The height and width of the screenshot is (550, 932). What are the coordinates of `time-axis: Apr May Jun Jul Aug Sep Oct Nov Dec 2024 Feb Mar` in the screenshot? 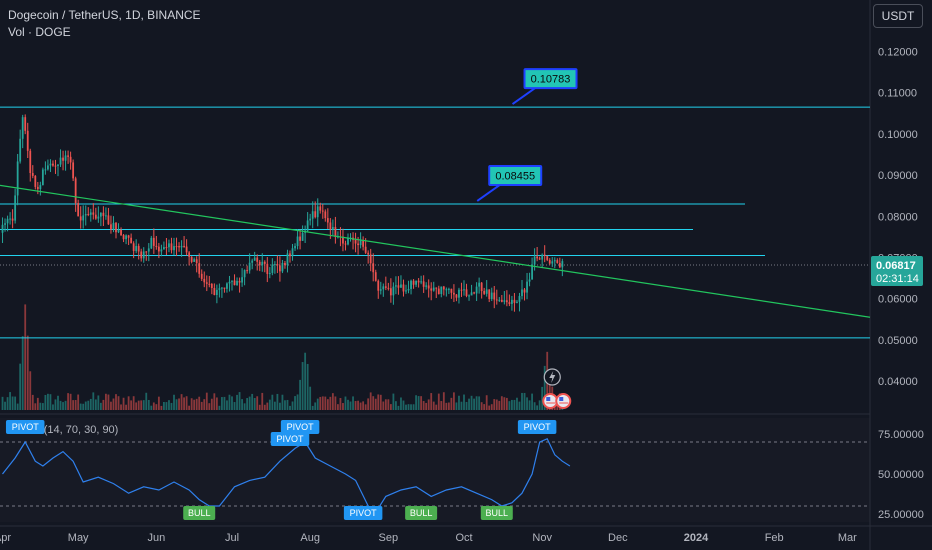 It's located at (428, 538).